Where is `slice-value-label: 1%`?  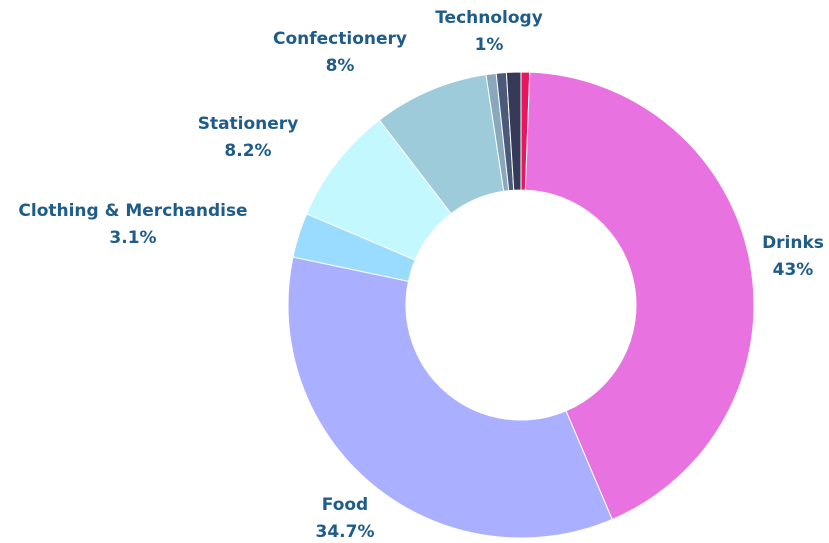
slice-value-label: 1% is located at coordinates (489, 45).